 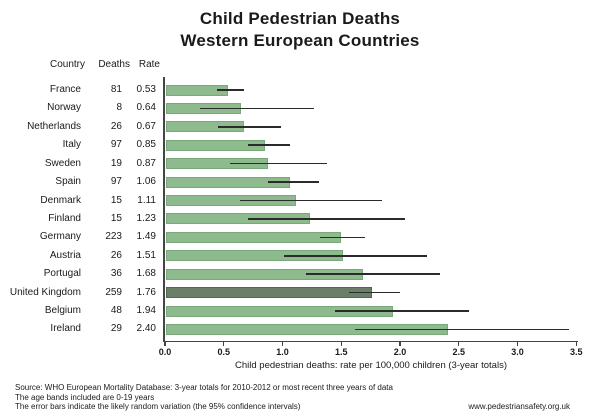 What do you see at coordinates (116, 163) in the screenshot?
I see `deaths-value-sweden: 19` at bounding box center [116, 163].